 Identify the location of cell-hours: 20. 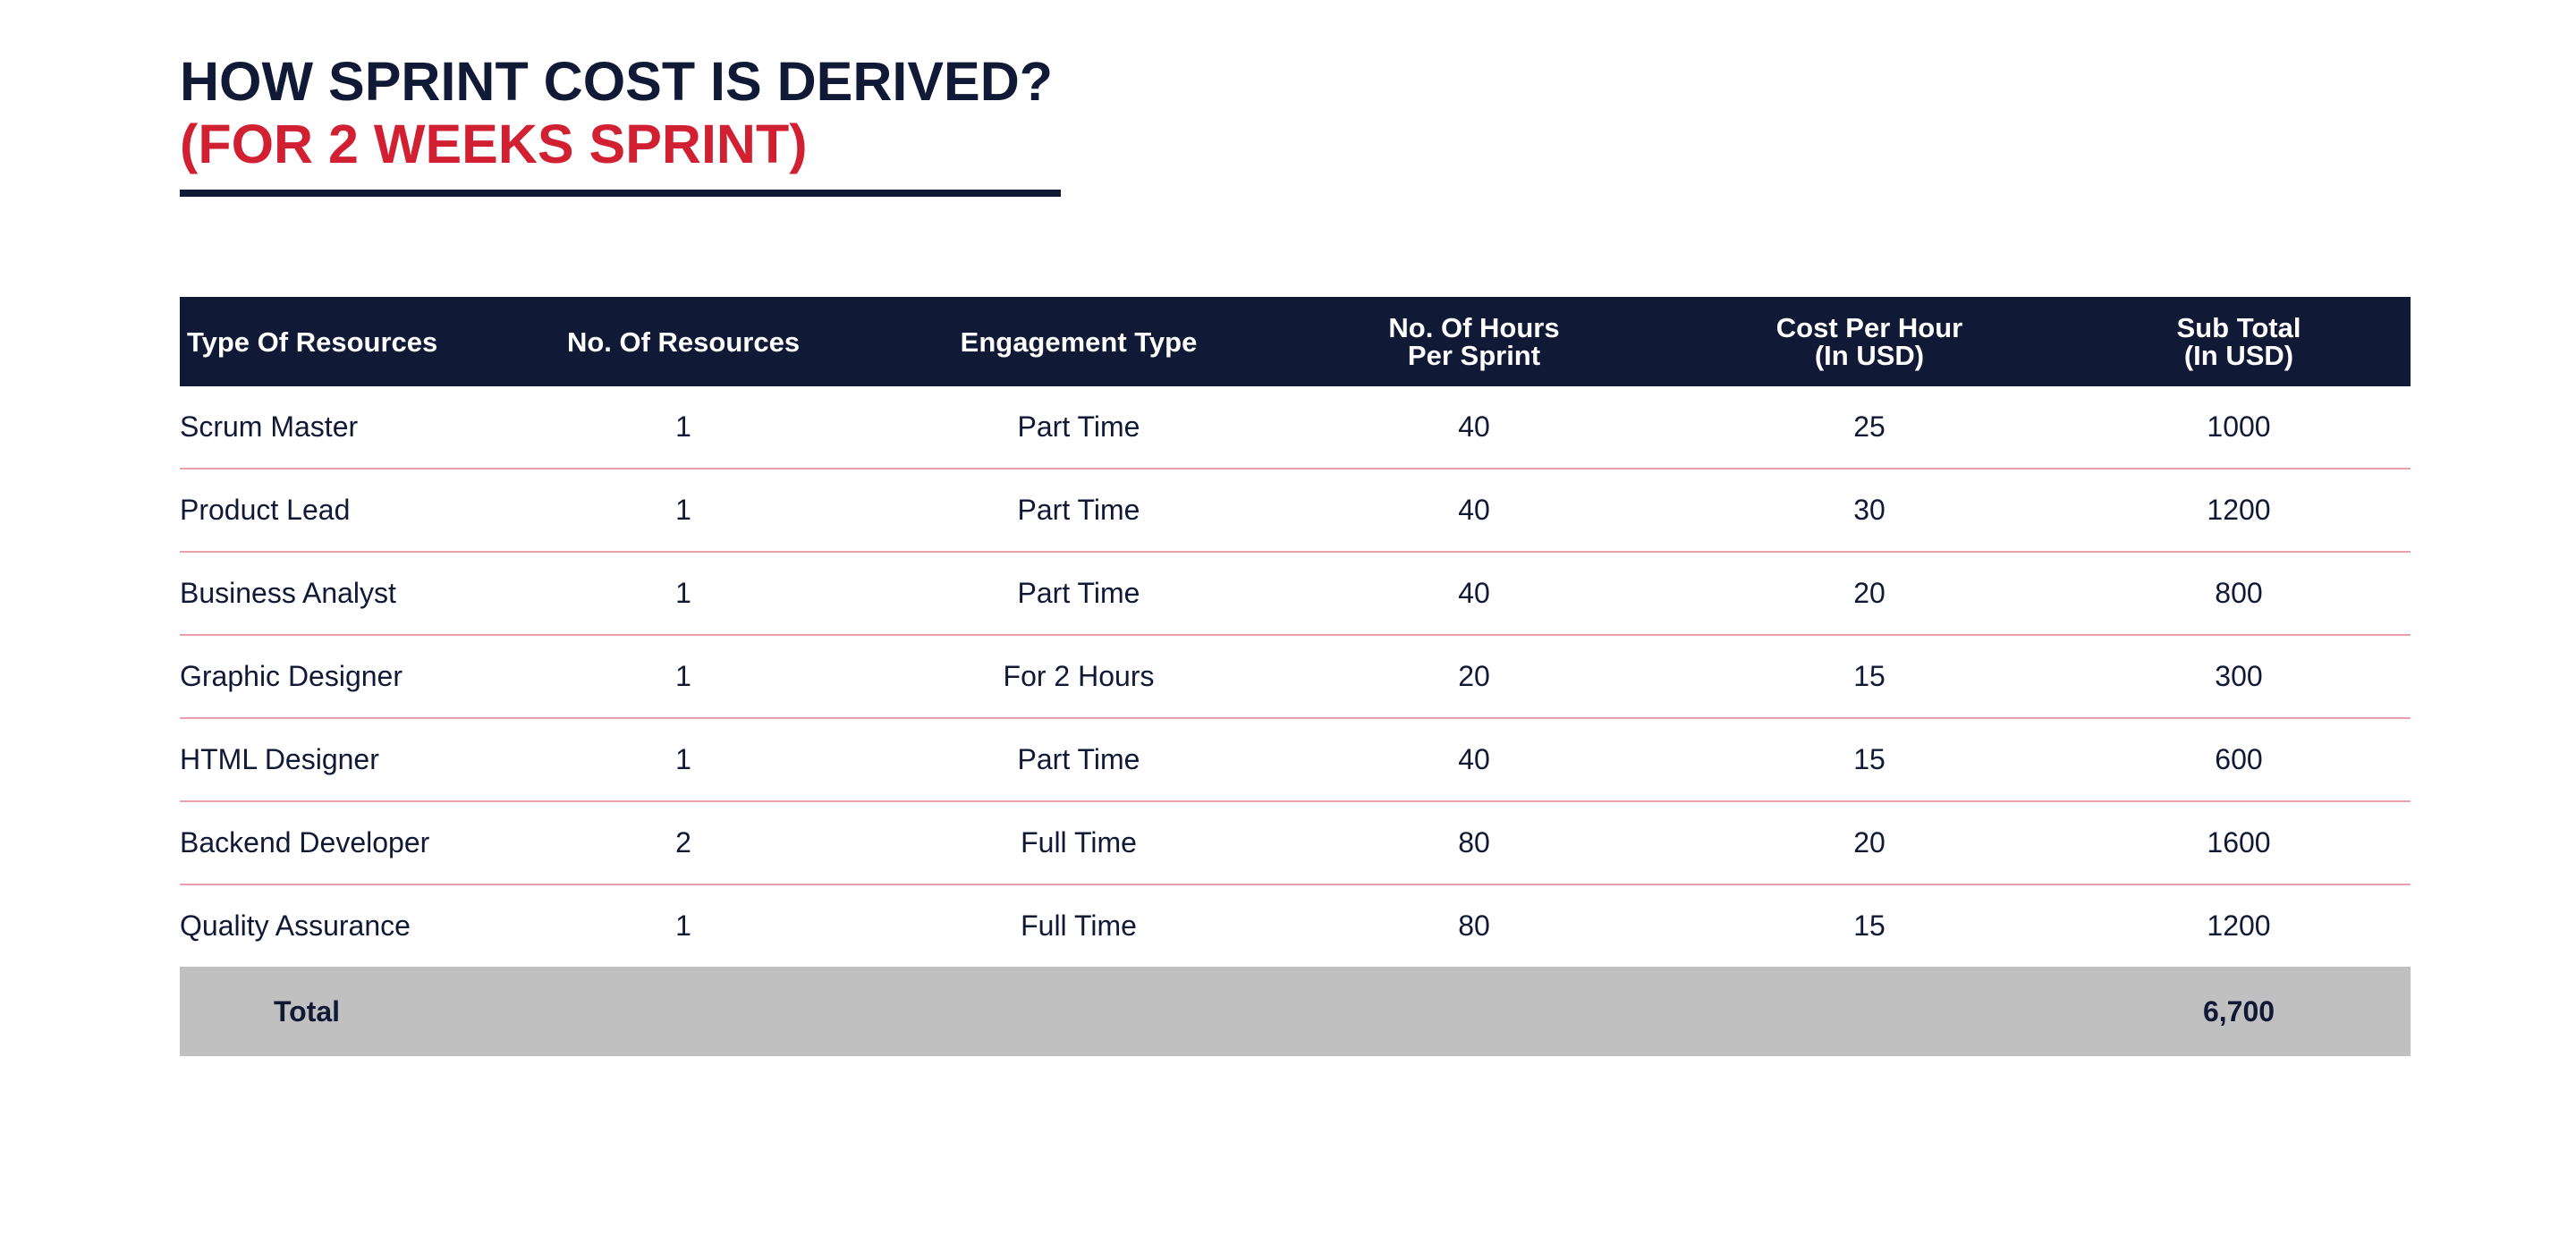
(1474, 677).